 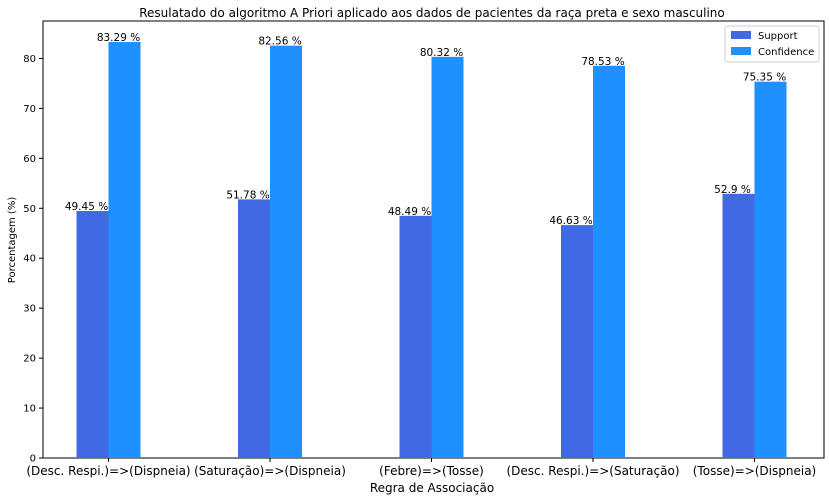 I want to click on legend-label-support: Support, so click(x=778, y=36).